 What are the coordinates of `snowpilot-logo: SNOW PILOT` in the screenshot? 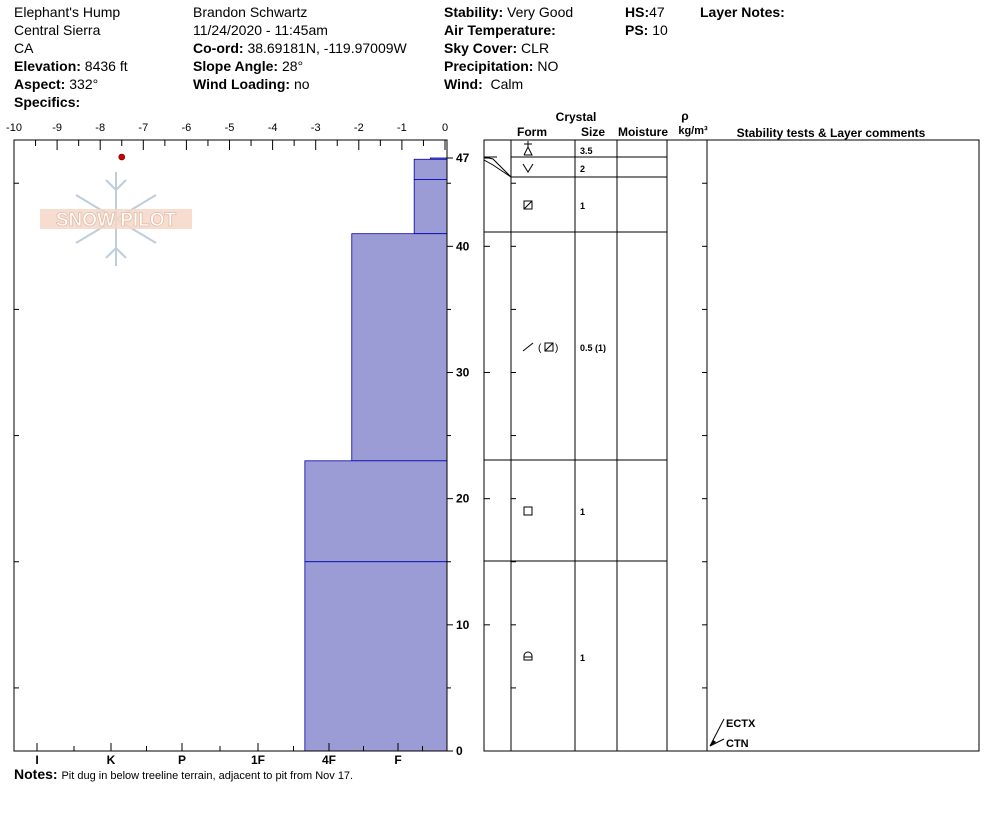 It's located at (116, 219).